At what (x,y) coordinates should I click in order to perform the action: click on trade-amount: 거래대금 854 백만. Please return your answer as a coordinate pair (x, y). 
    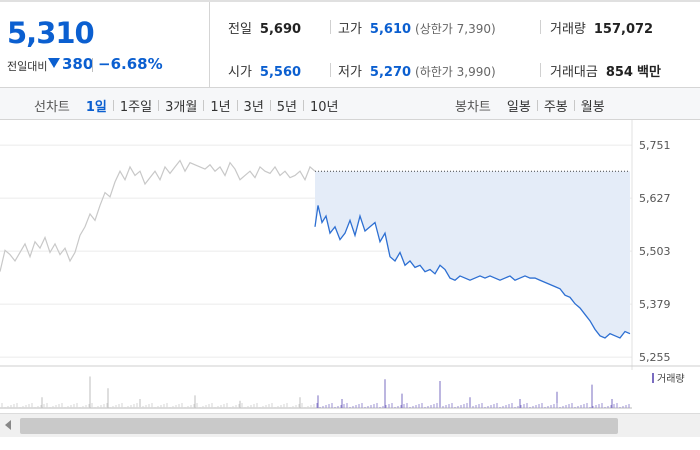
    Looking at the image, I should click on (605, 70).